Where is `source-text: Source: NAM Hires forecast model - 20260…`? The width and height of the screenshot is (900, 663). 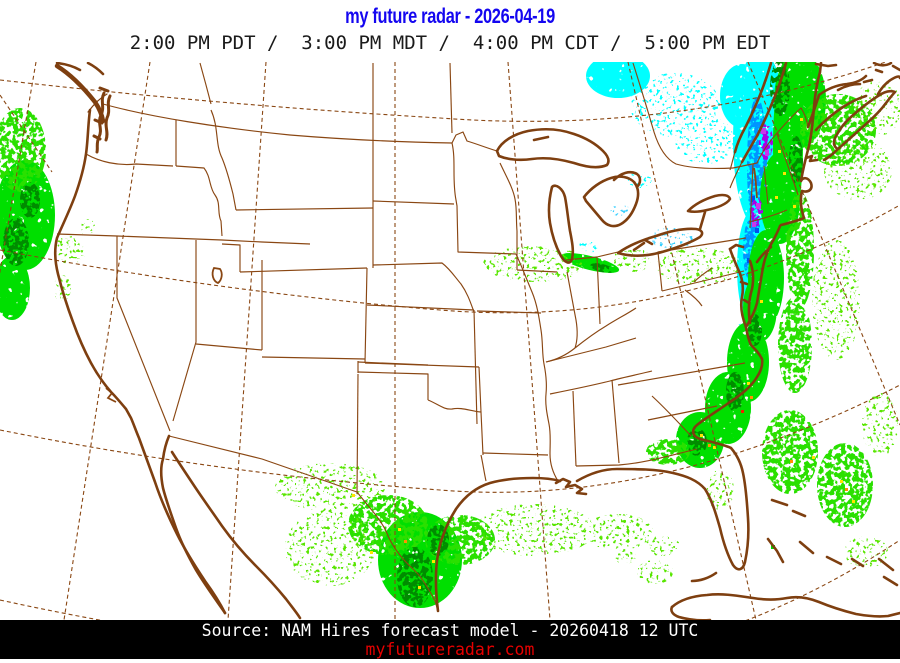 source-text: Source: NAM Hires forecast model - 20260… is located at coordinates (450, 630).